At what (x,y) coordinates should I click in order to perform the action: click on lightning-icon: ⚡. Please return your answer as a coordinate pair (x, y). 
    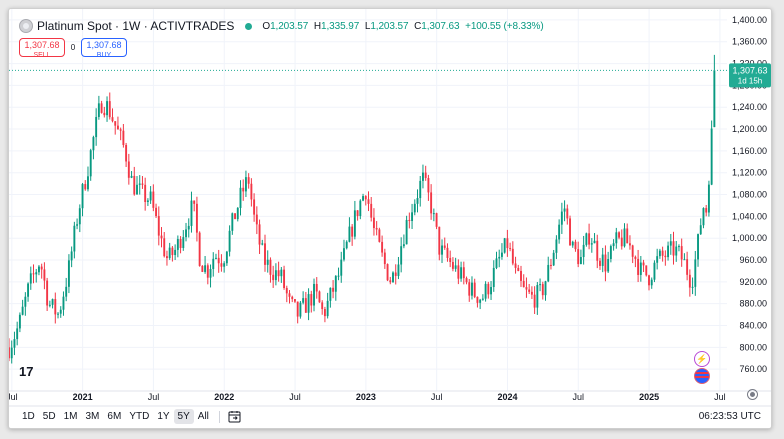
    Looking at the image, I should click on (702, 359).